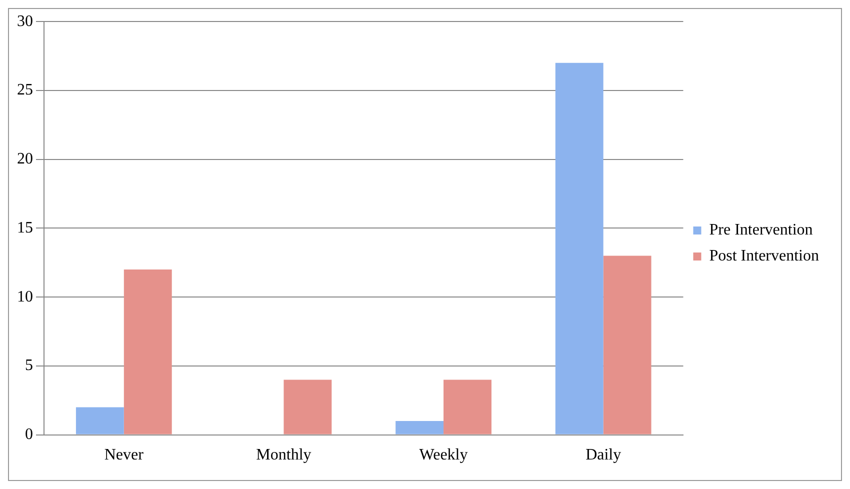 The image size is (850, 489). Describe the element at coordinates (25, 21) in the screenshot. I see `y-tick-label: 30` at that location.